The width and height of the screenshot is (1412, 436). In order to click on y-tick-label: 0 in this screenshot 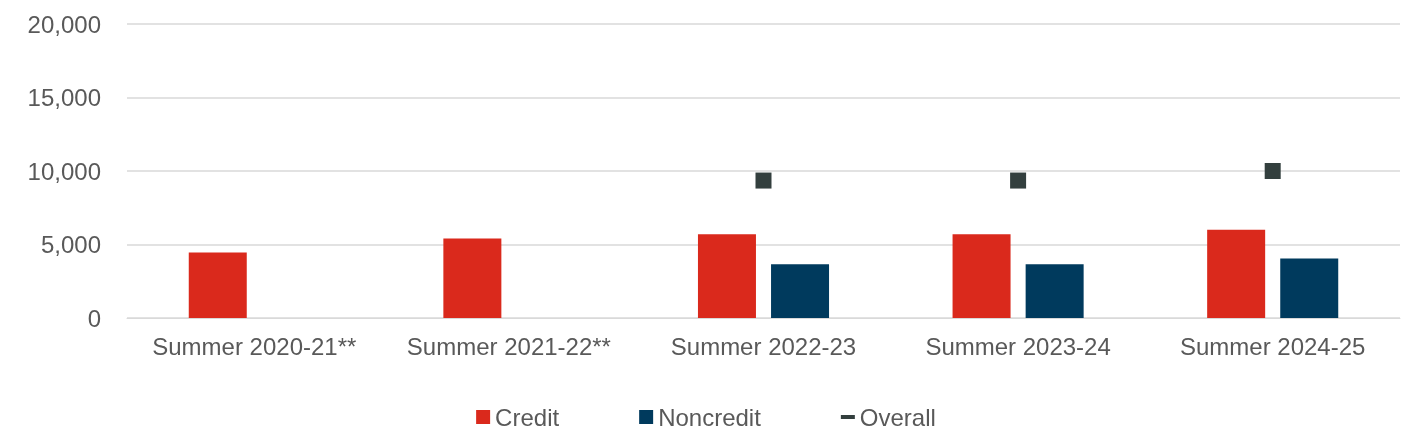, I will do `click(94, 318)`.